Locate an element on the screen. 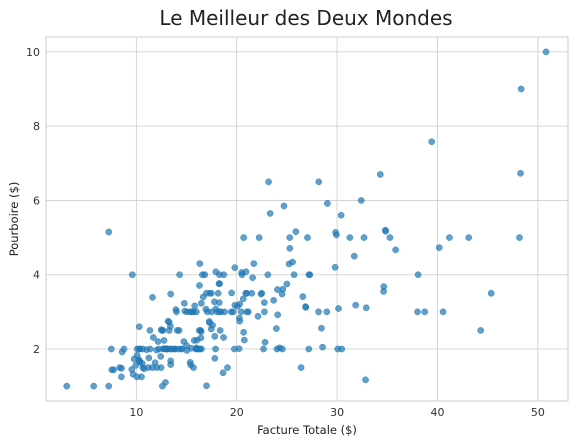  y-tick-label: 10 is located at coordinates (33, 52).